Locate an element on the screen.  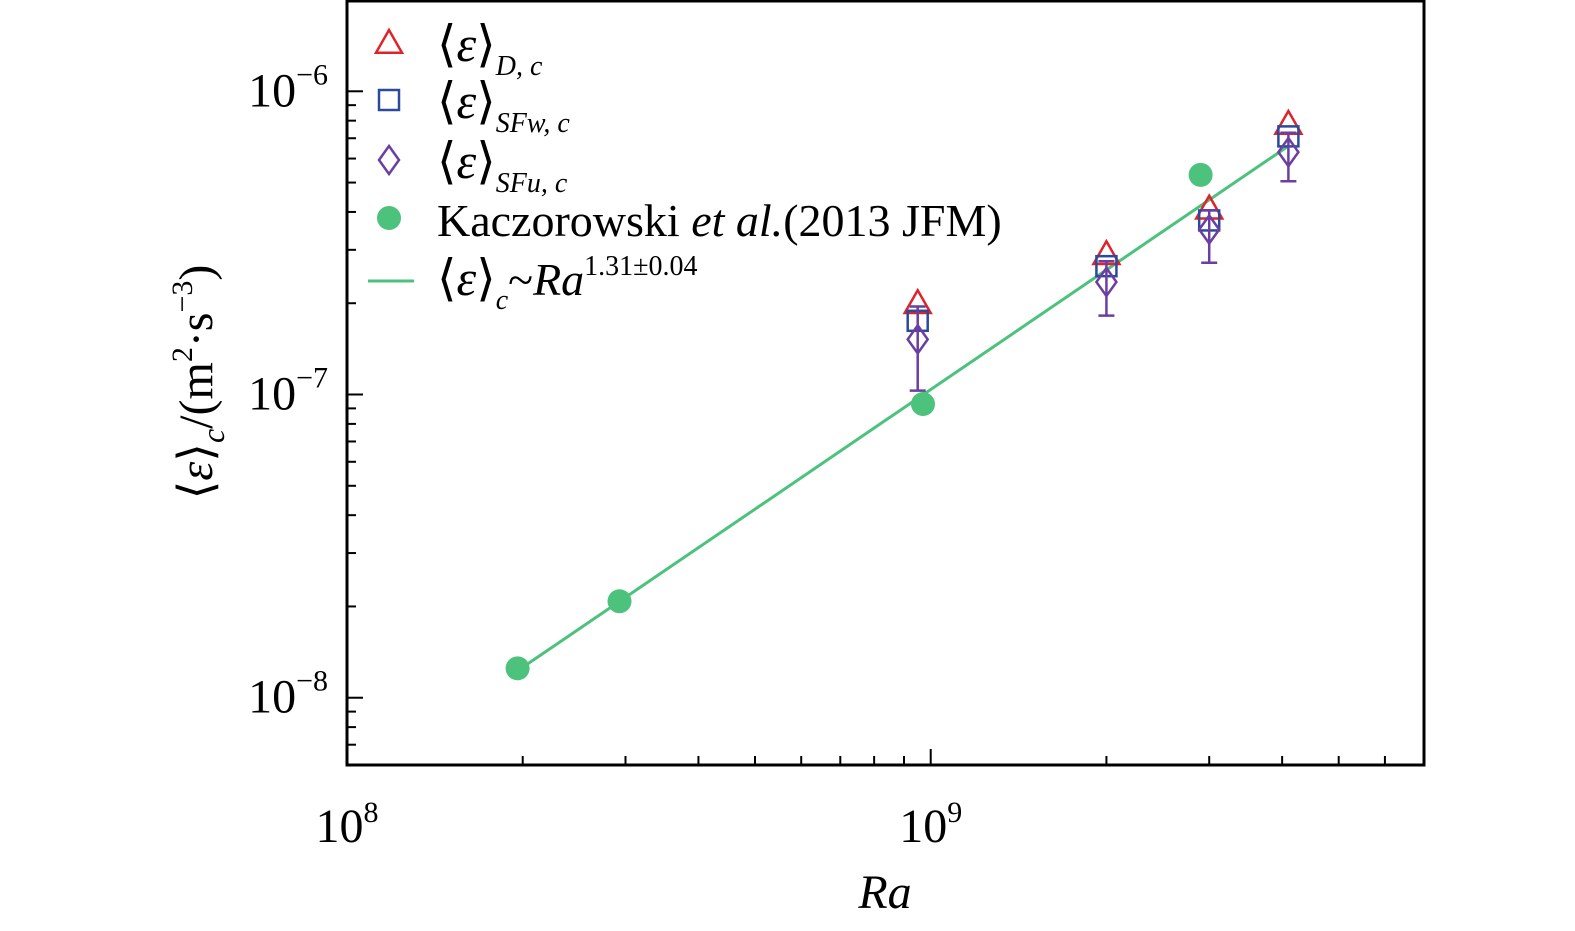
tick-exponent: 9 is located at coordinates (954, 812).